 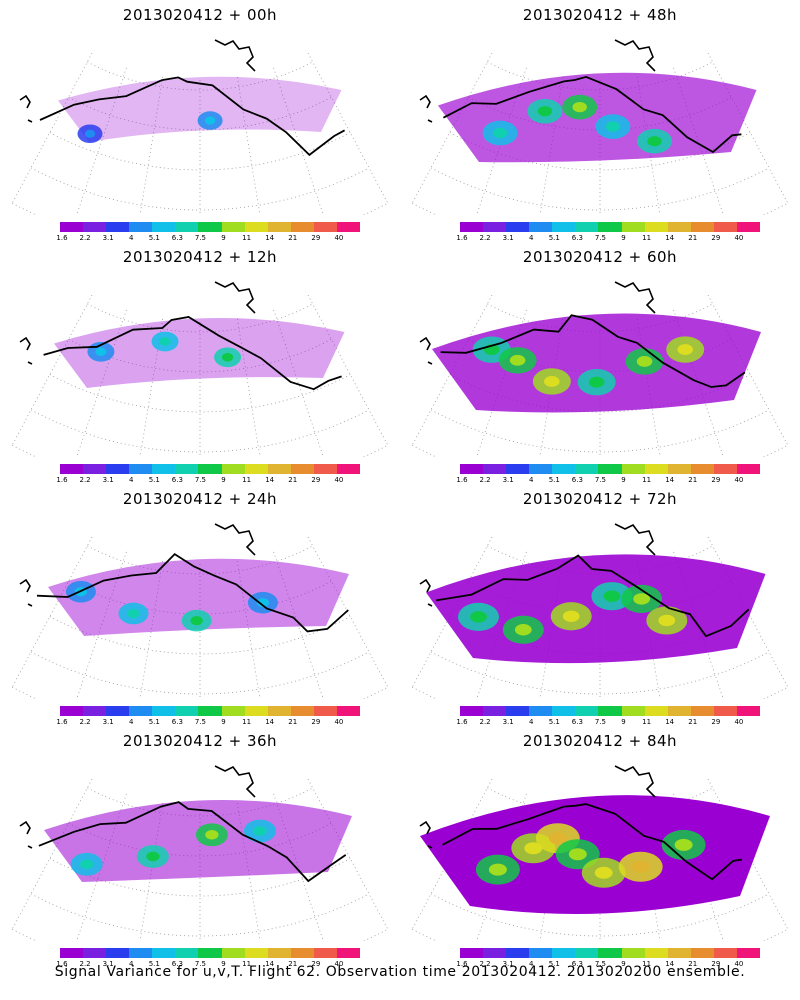 I want to click on colorbar-tick-label: 7.5, so click(x=600, y=722).